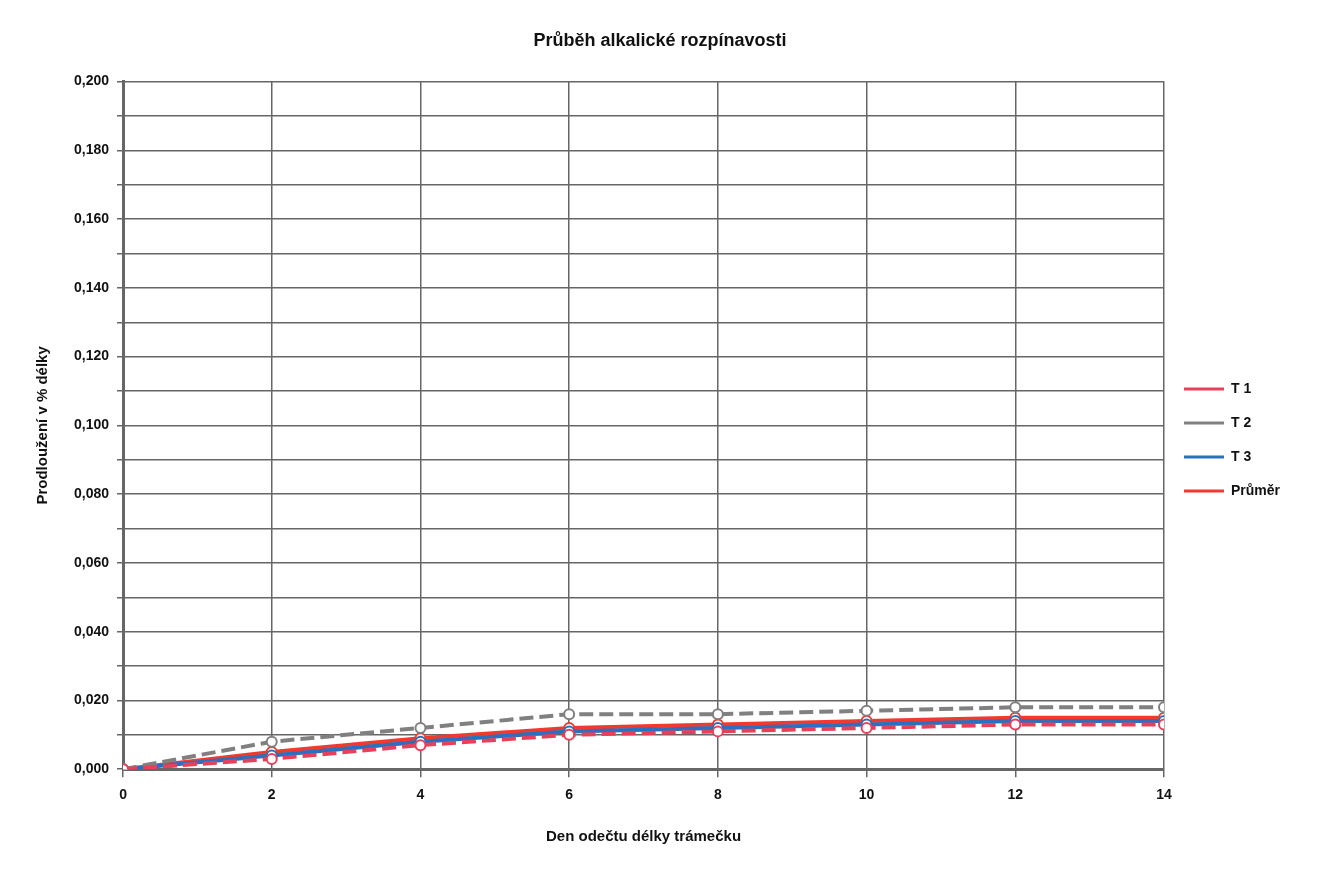  What do you see at coordinates (91, 768) in the screenshot?
I see `y-tick-label: 0,000` at bounding box center [91, 768].